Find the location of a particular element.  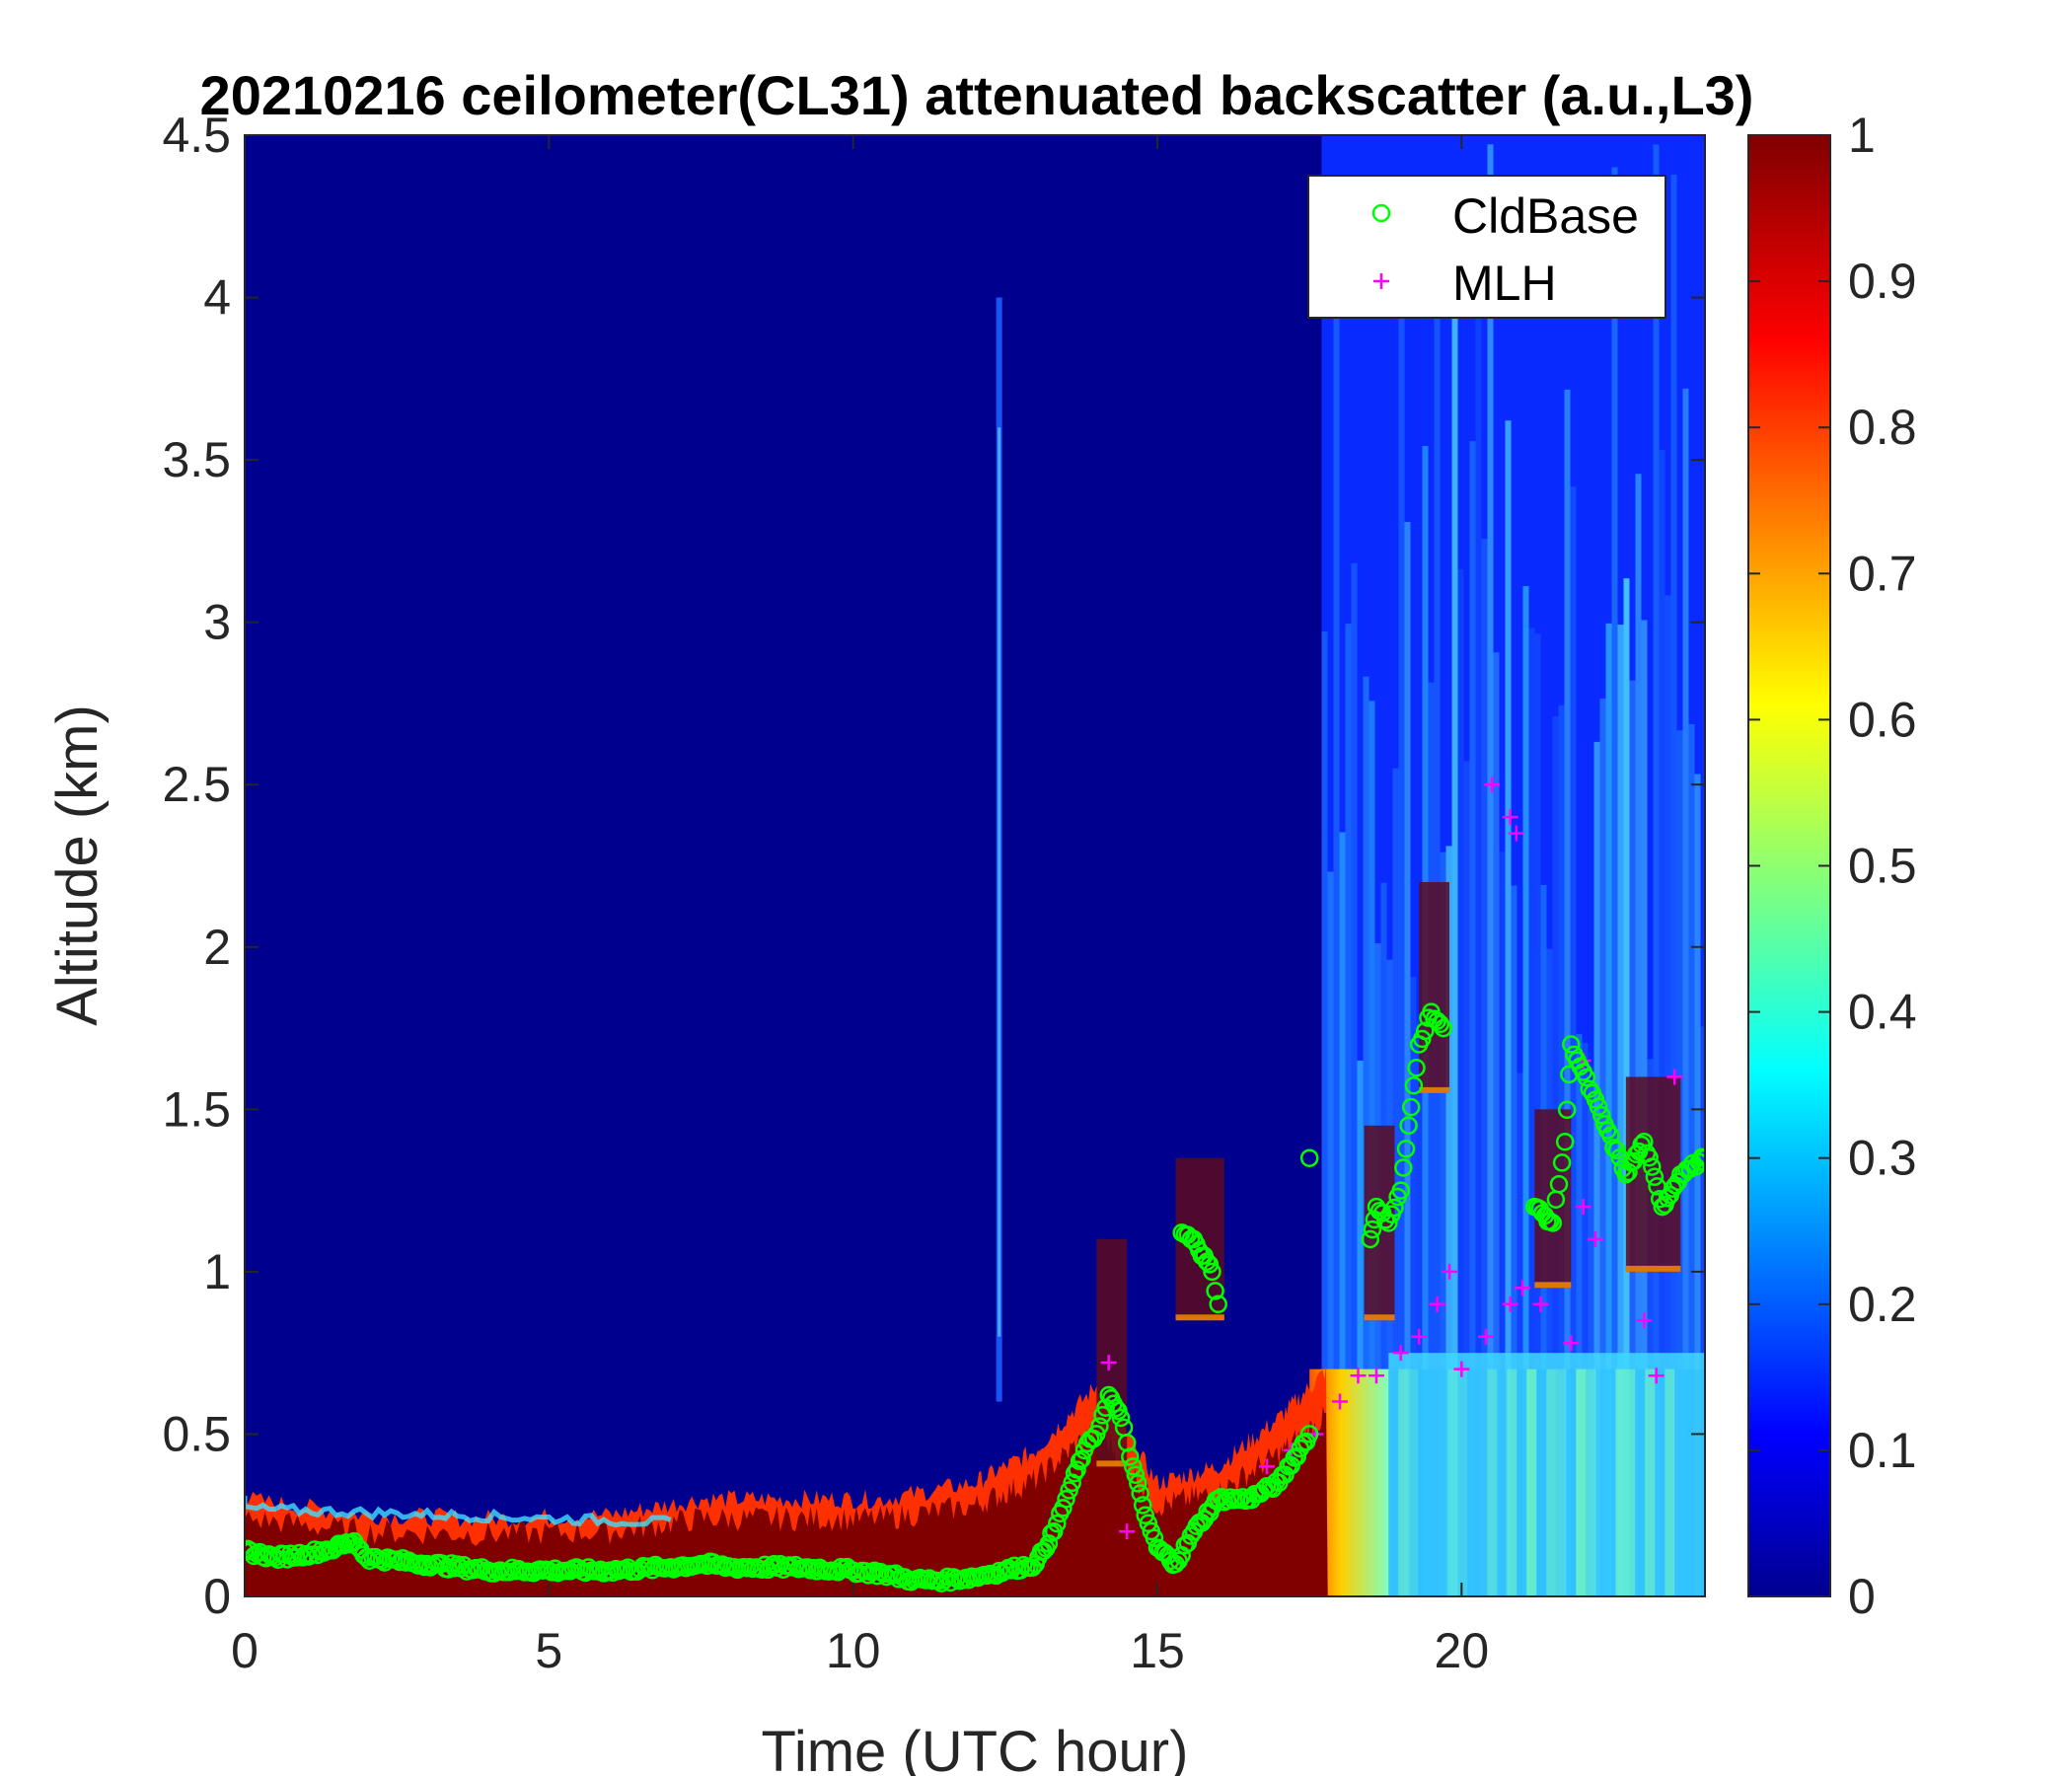

legend: CldBase MLH is located at coordinates (1487, 247).